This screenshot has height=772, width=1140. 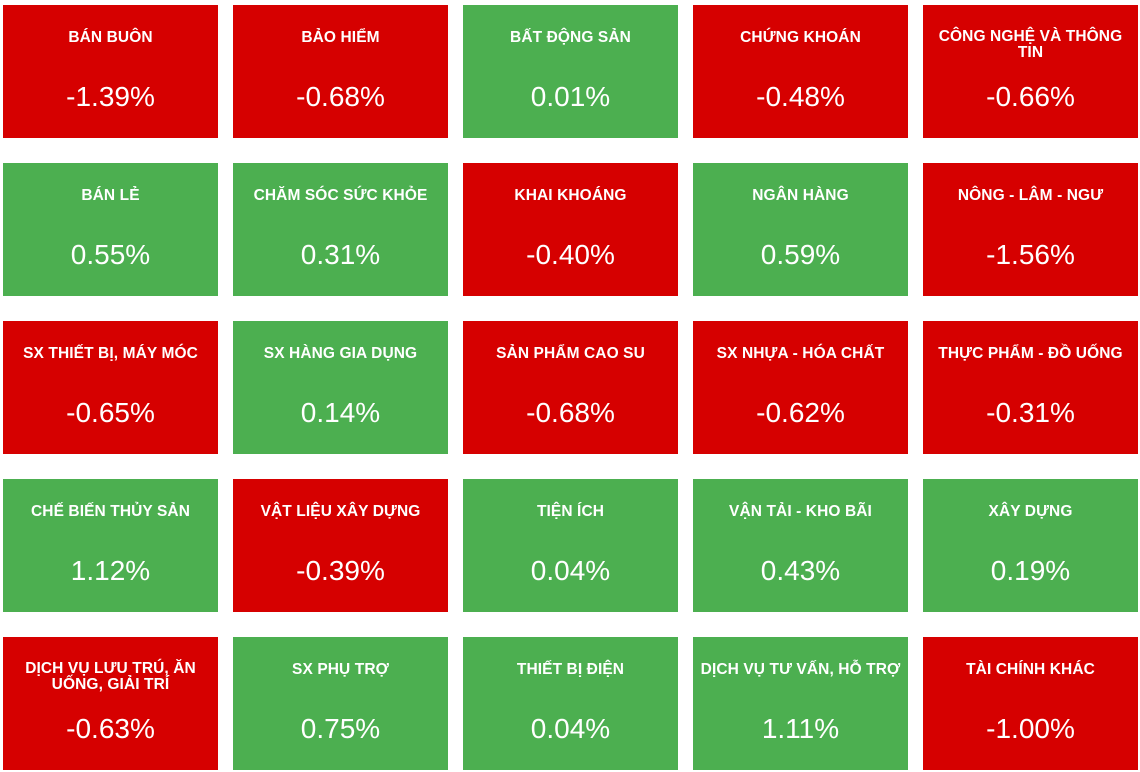 What do you see at coordinates (110, 570) in the screenshot?
I see `sector-change-percent: 1.12%` at bounding box center [110, 570].